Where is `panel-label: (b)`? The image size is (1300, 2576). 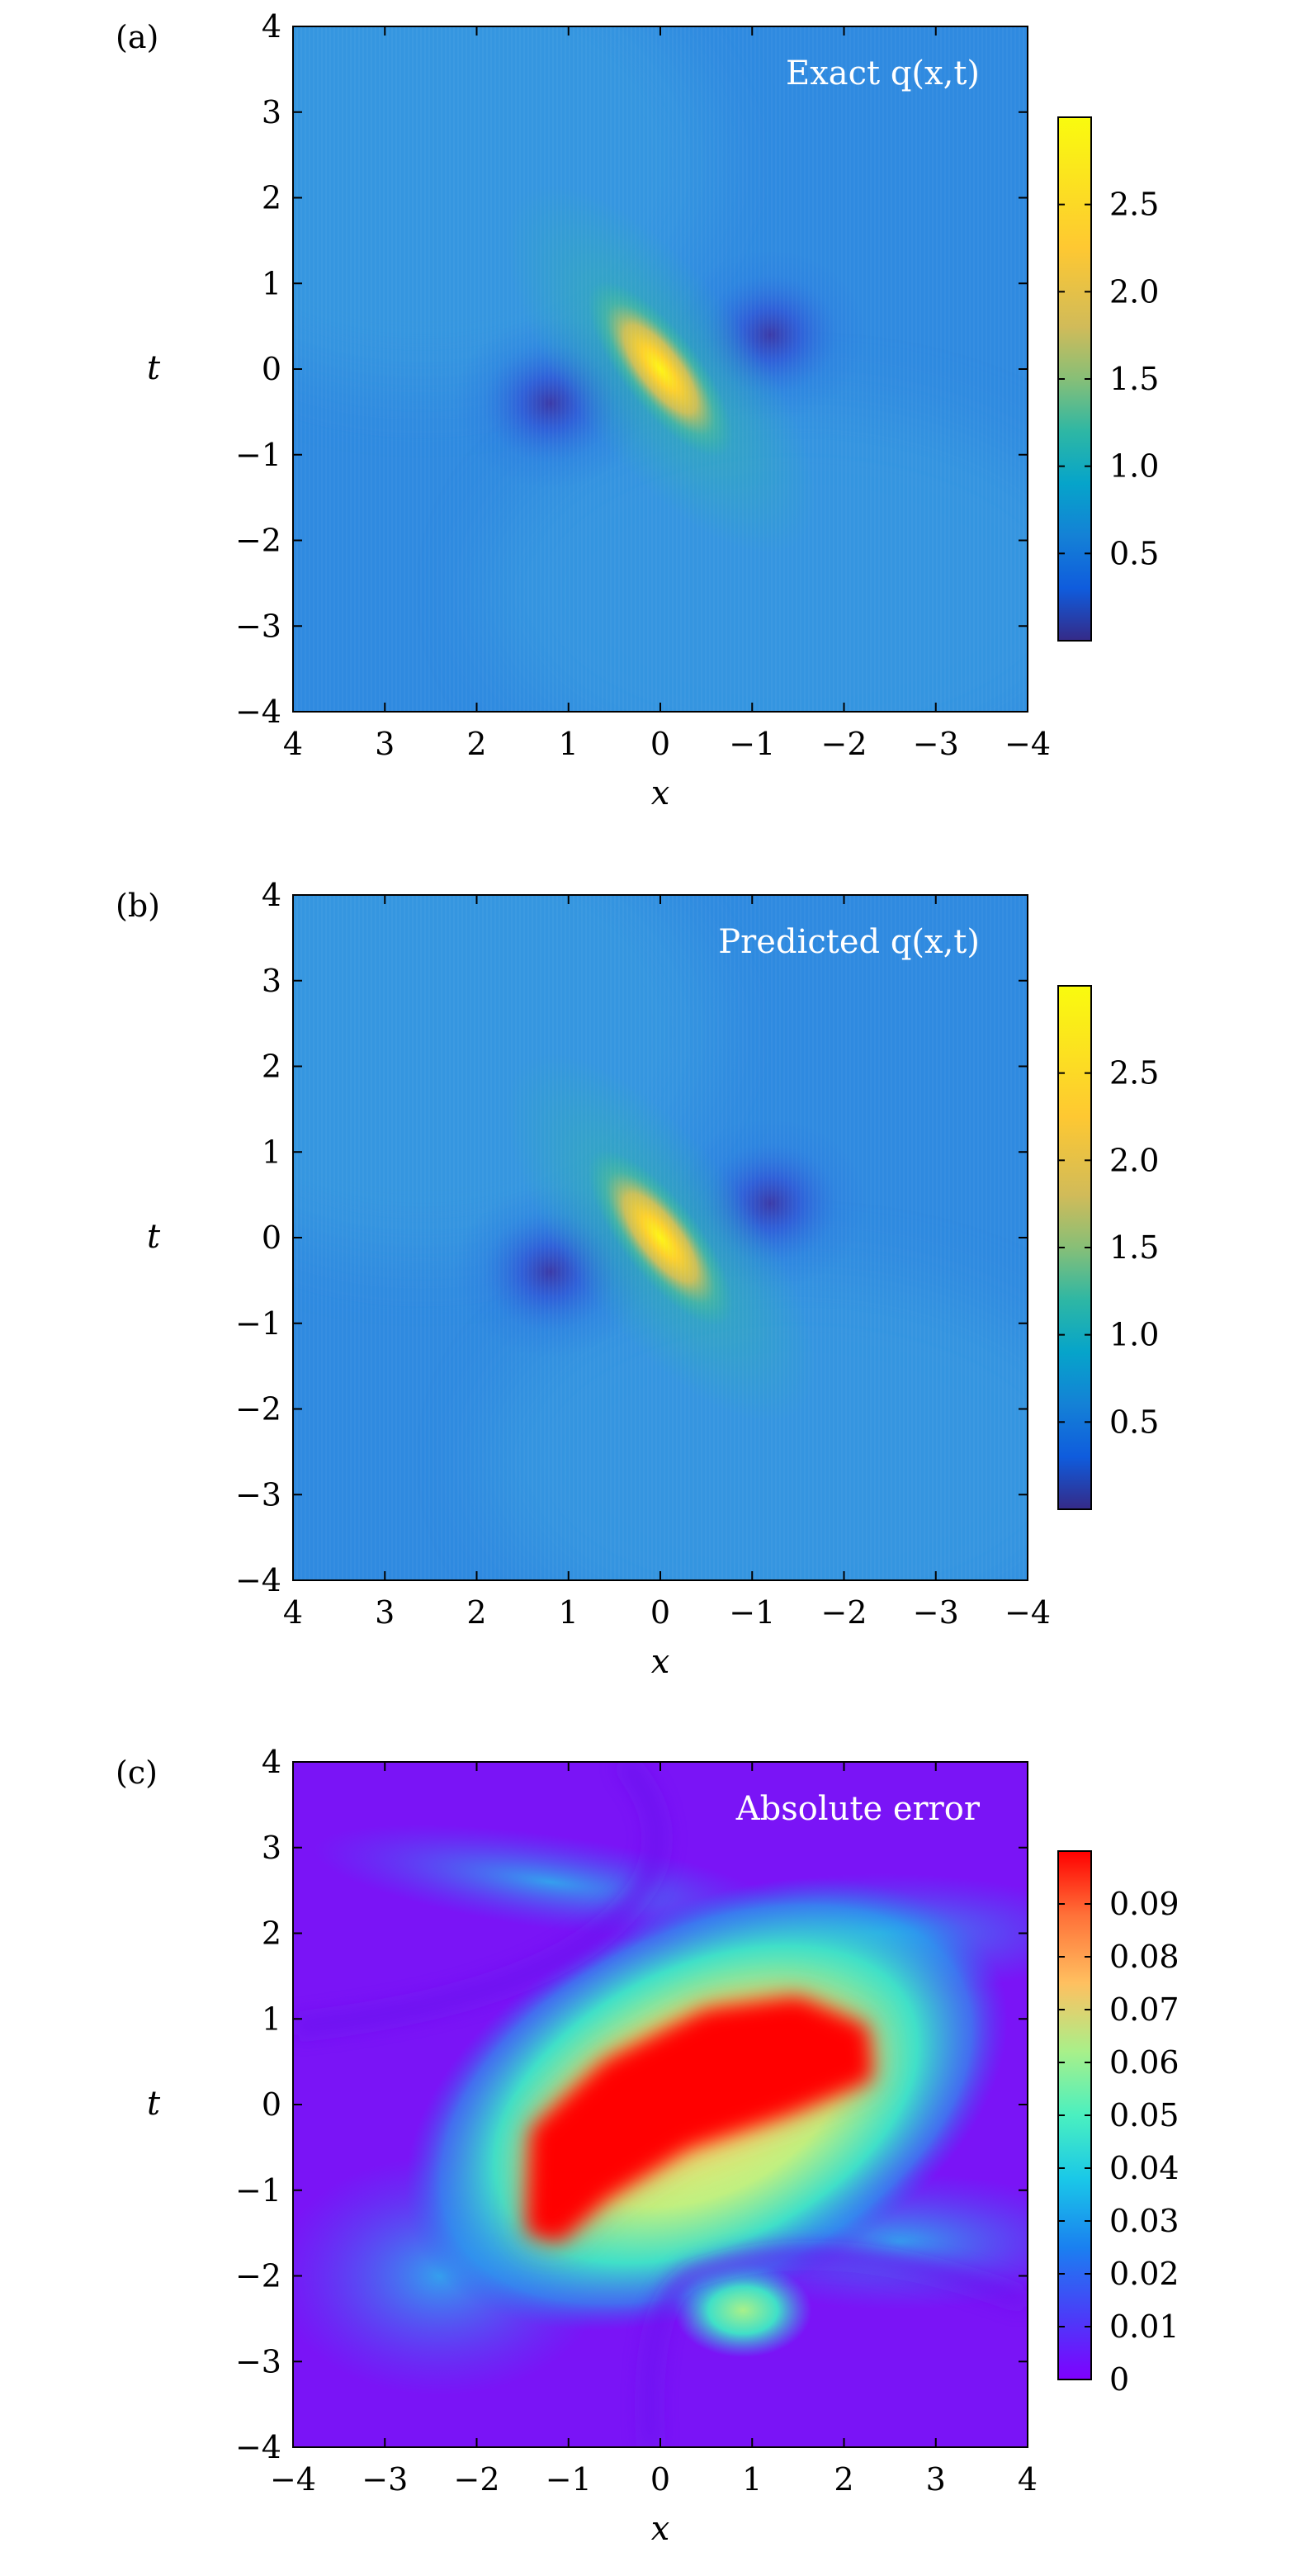 panel-label: (b) is located at coordinates (138, 906).